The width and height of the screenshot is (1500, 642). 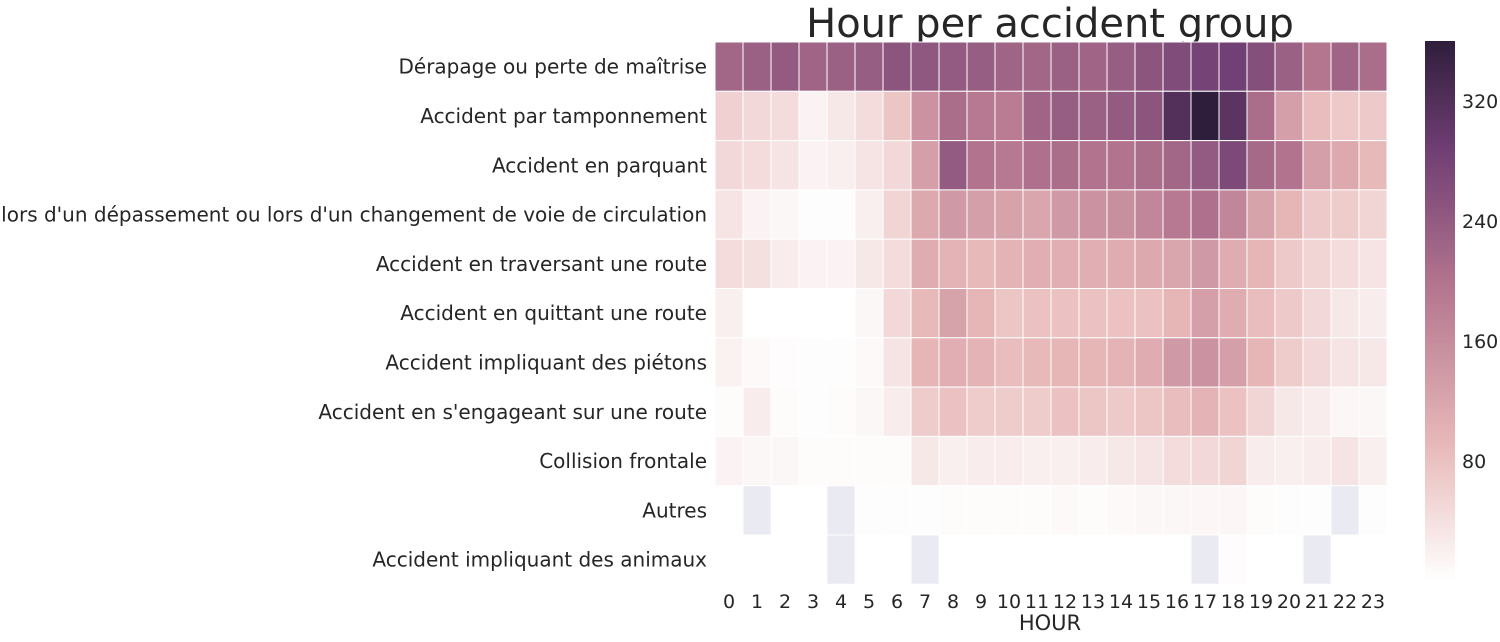 I want to click on x-tick-label: 5, so click(x=869, y=602).